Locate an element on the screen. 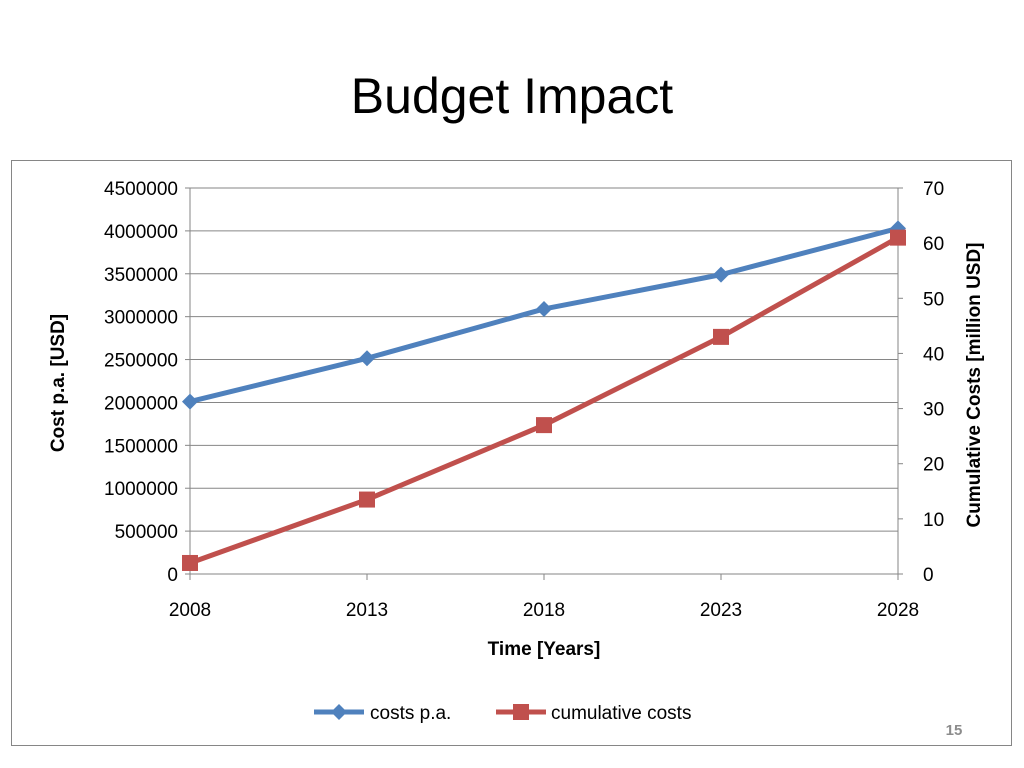 The width and height of the screenshot is (1024, 768). y2-tick-label: 40 is located at coordinates (933, 354).